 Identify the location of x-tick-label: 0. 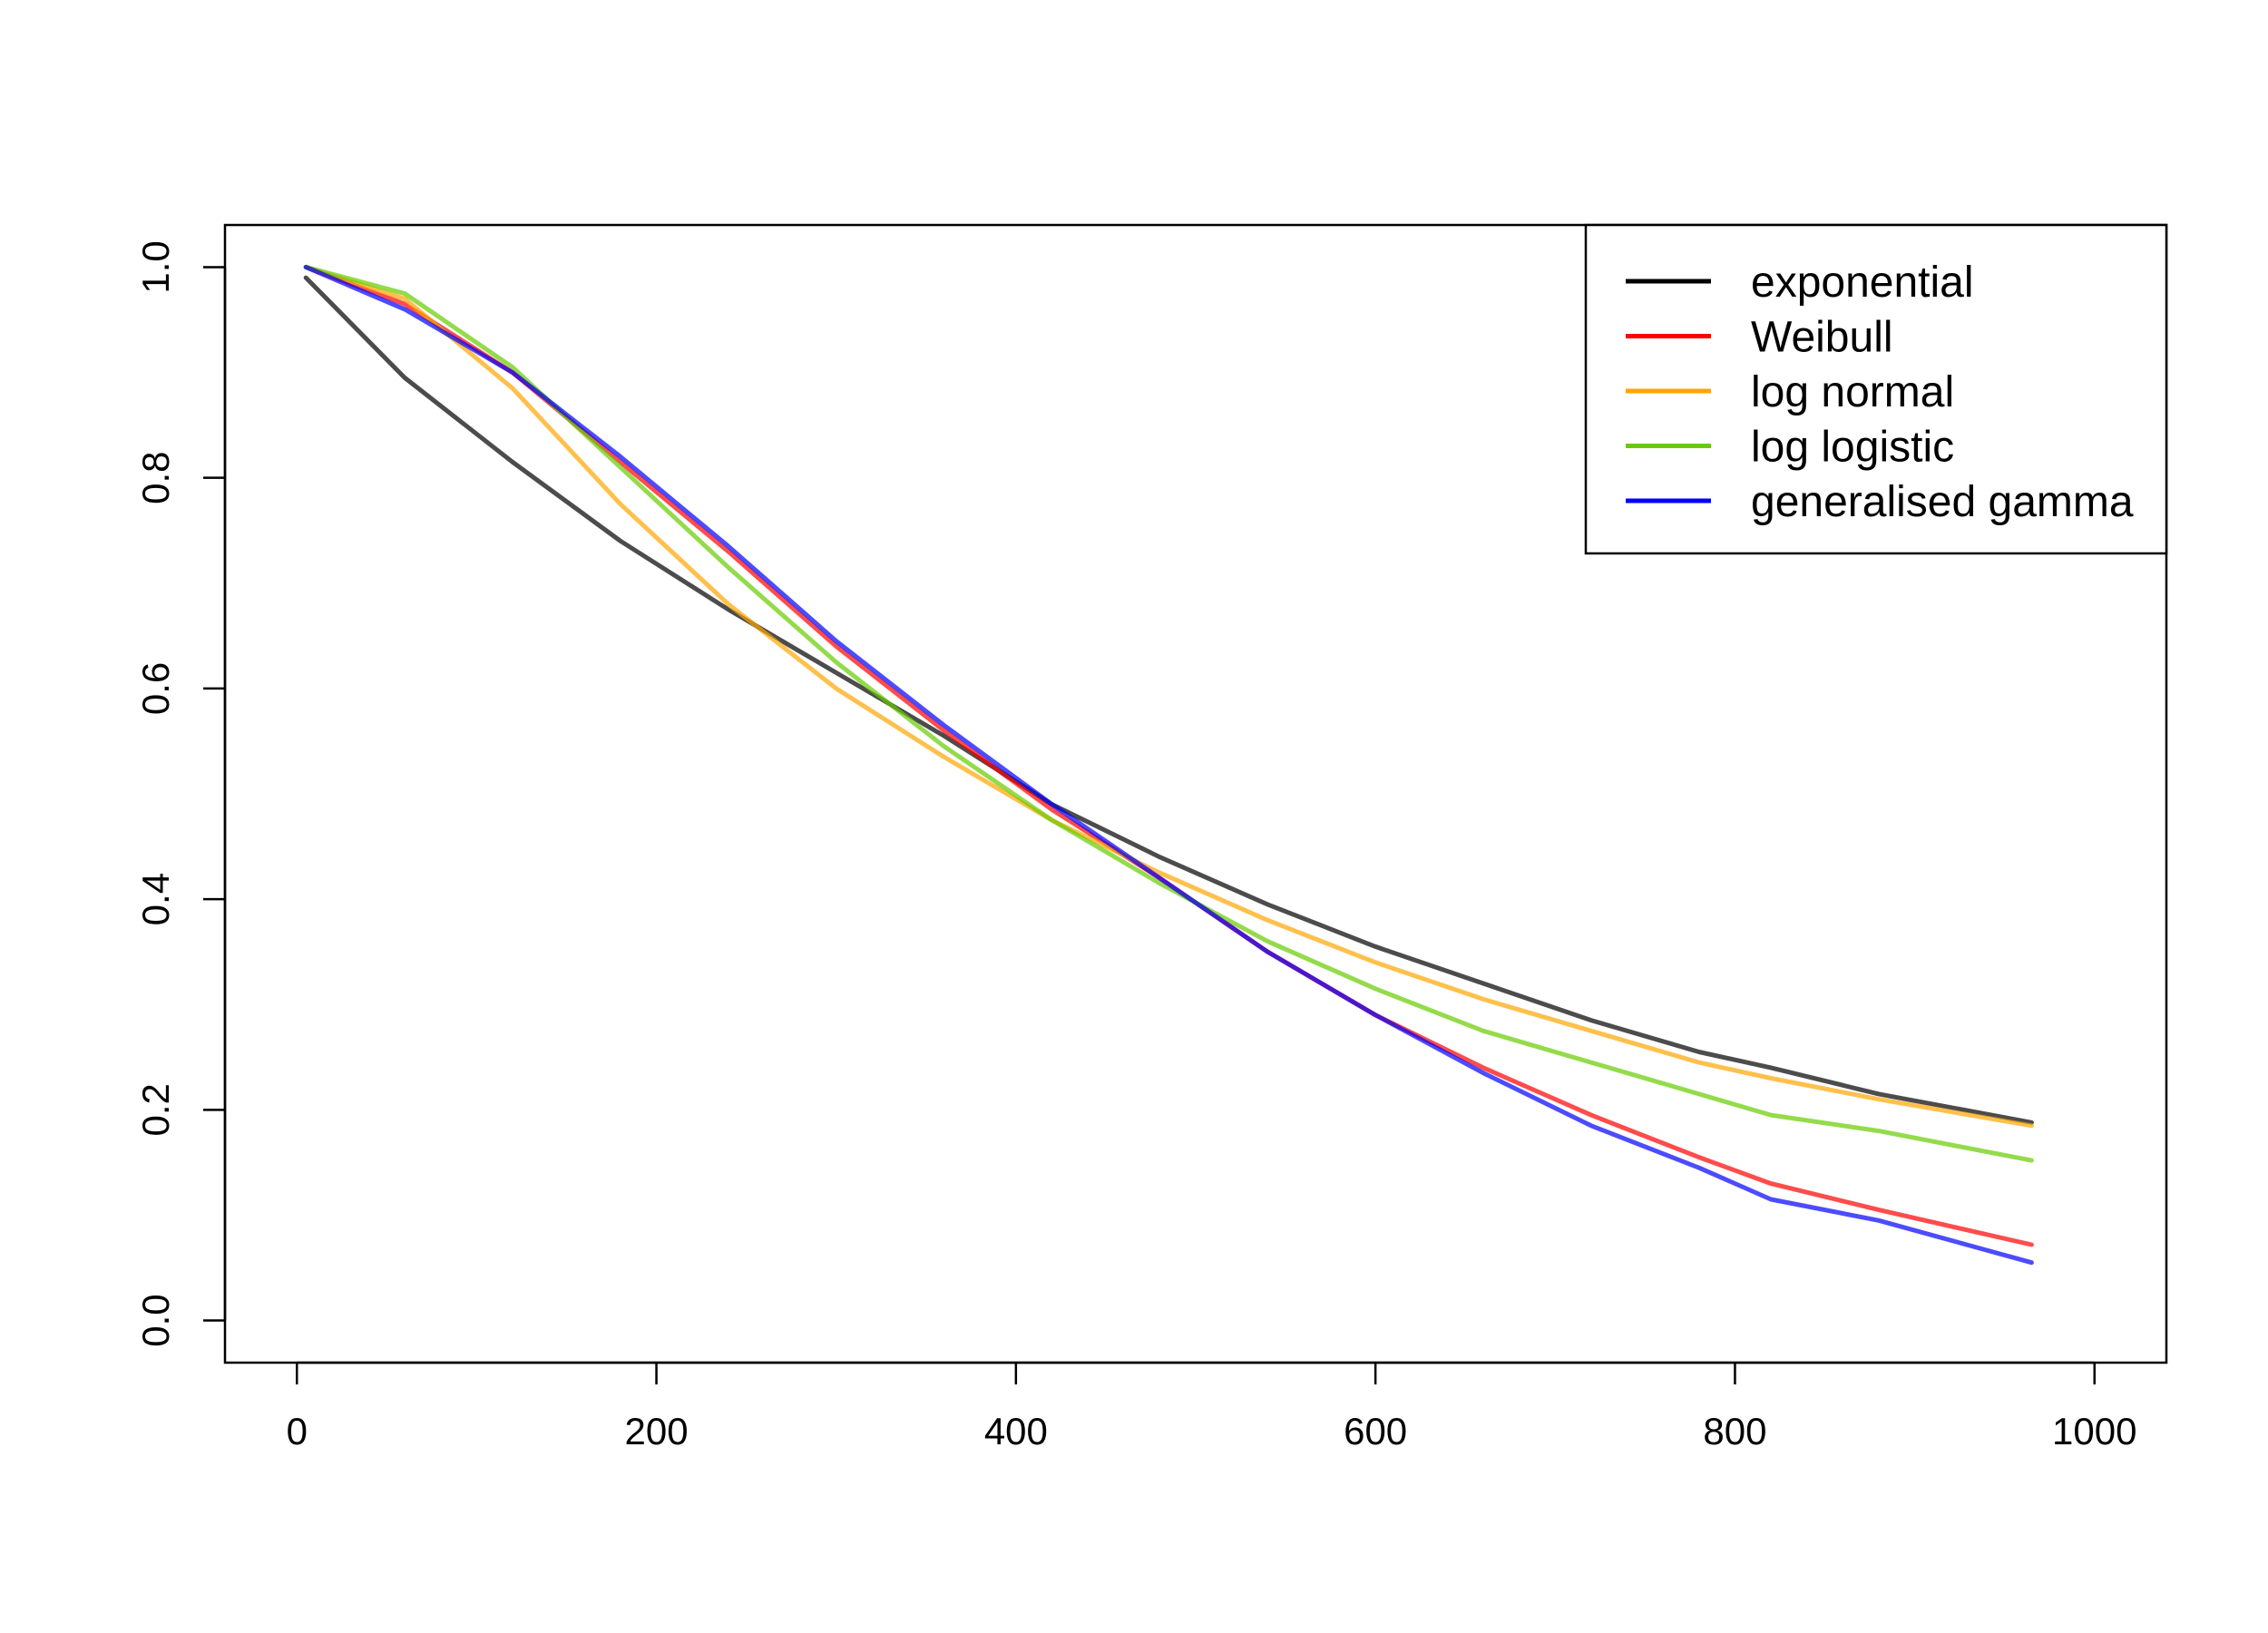
(298, 1431).